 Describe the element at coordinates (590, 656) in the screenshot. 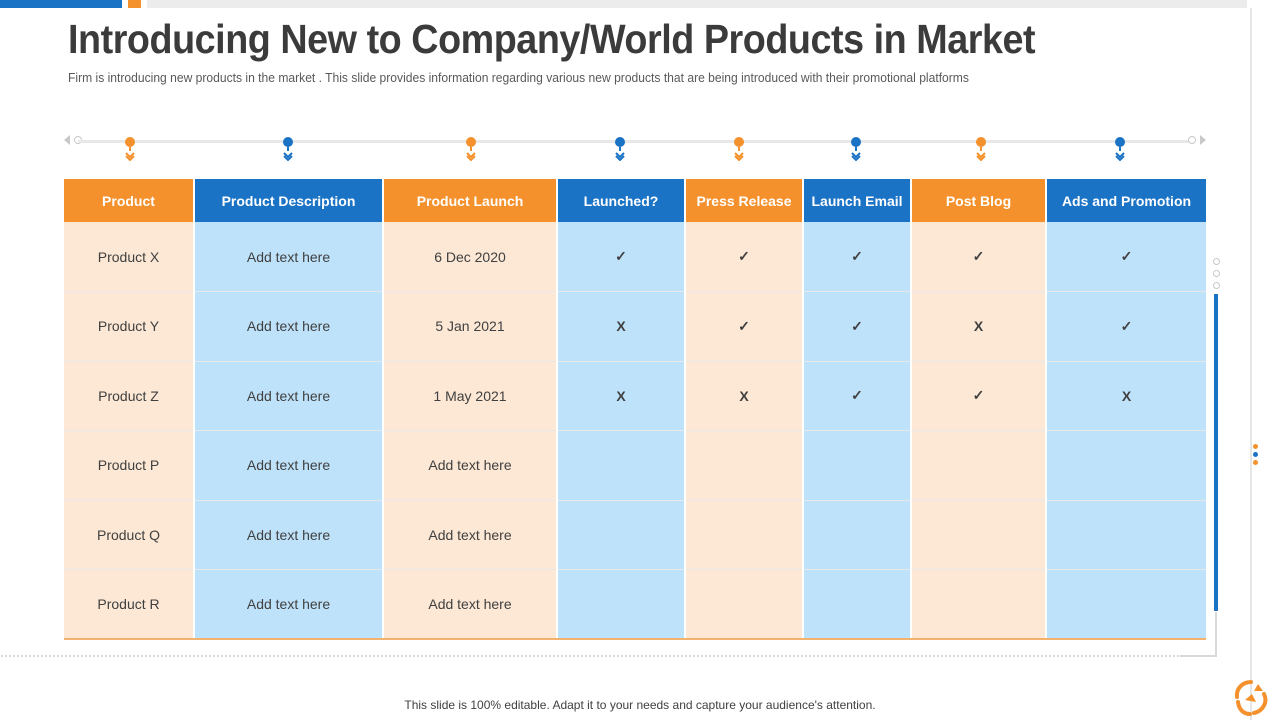

I see `dotted-divider` at that location.